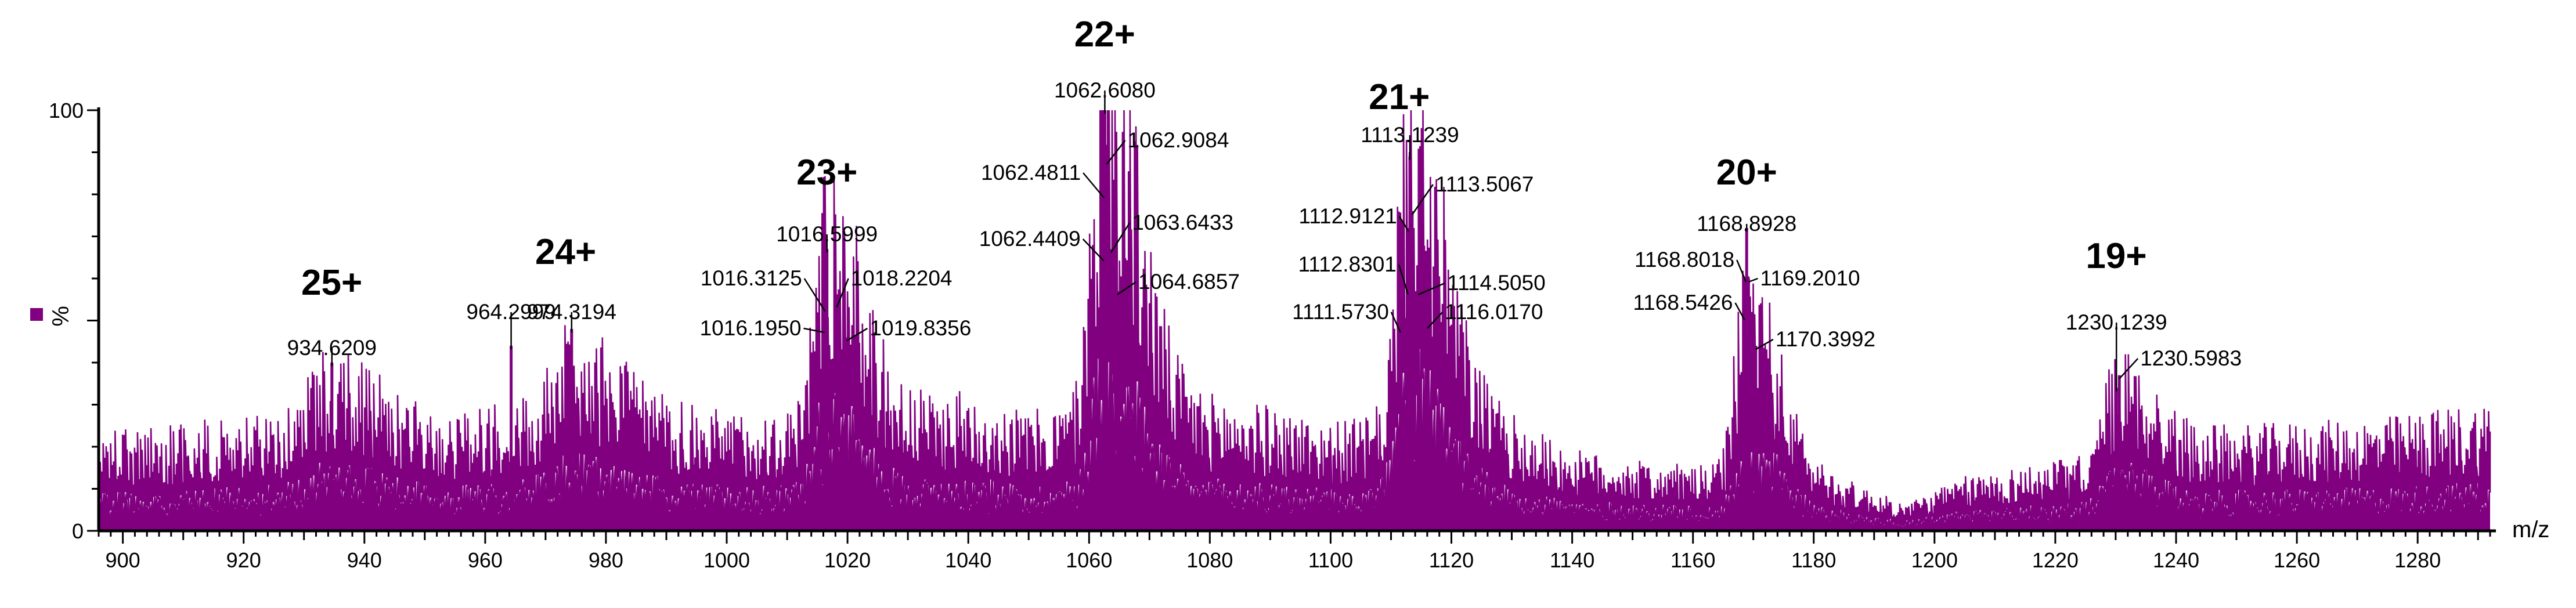  I want to click on peak-label: 1019.8356, so click(921, 328).